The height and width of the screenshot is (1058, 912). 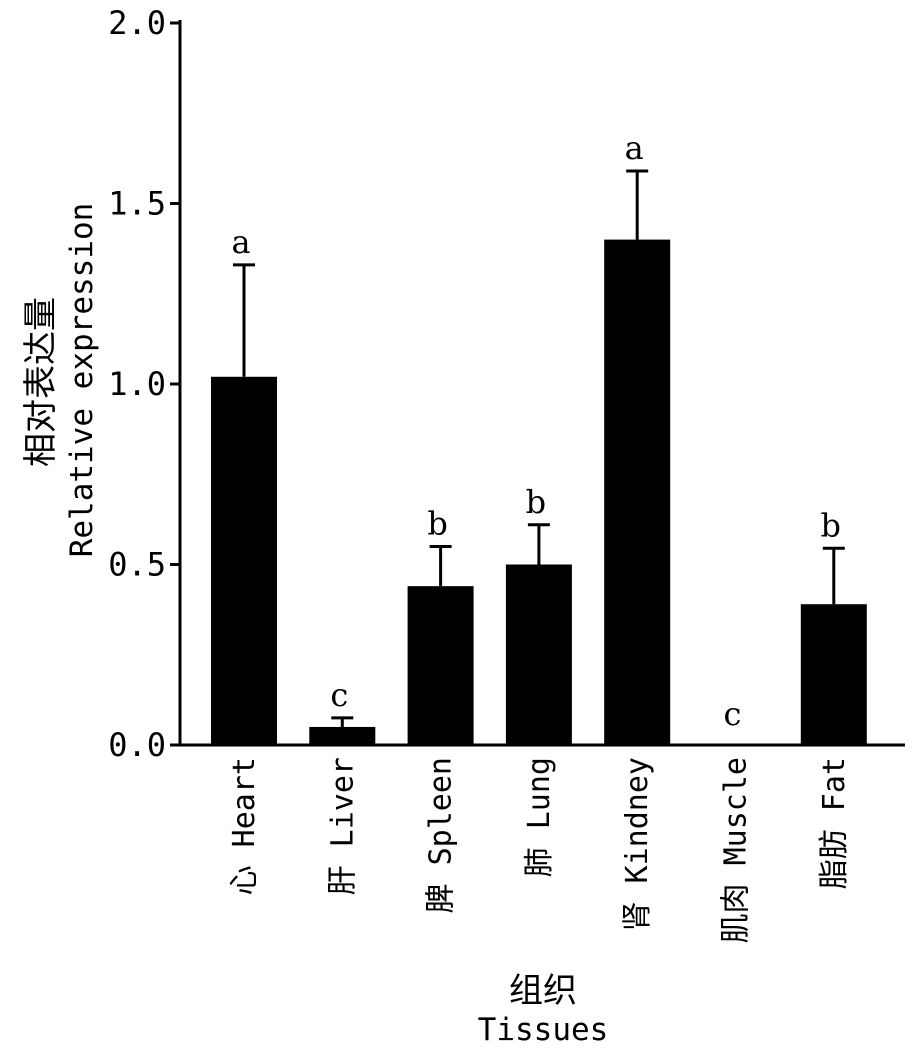 I want to click on x-tick-label: 肌肉 Muscle, so click(x=736, y=850).